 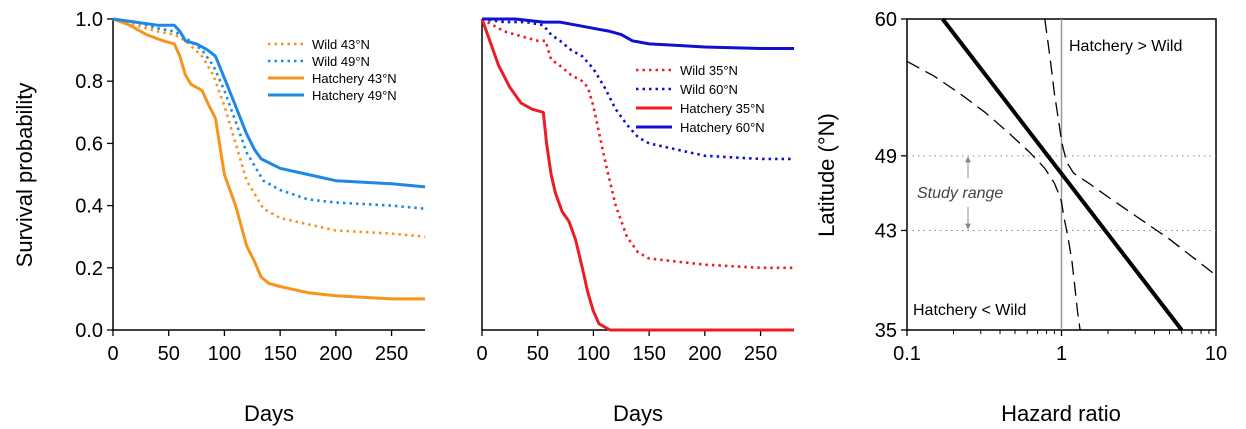 What do you see at coordinates (886, 157) in the screenshot?
I see `y-tick-label: 49` at bounding box center [886, 157].